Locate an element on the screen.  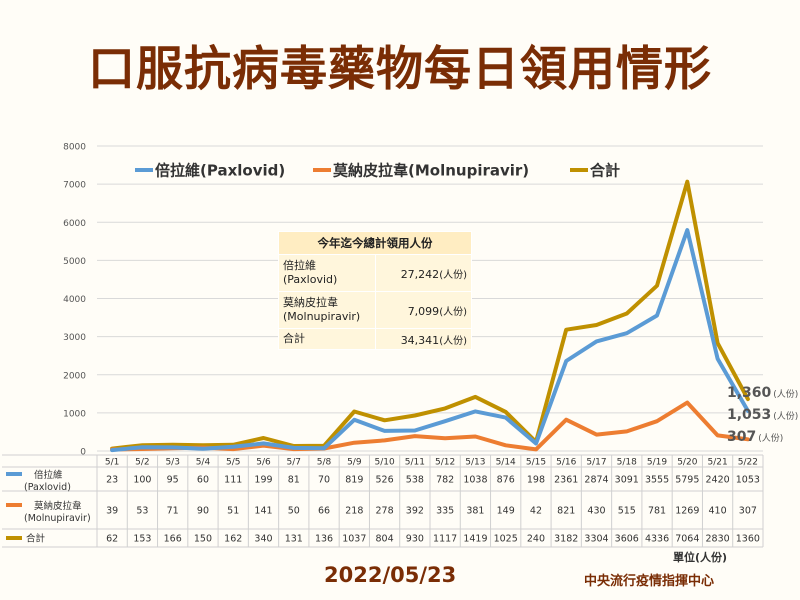
data-value: 3182 is located at coordinates (566, 539).